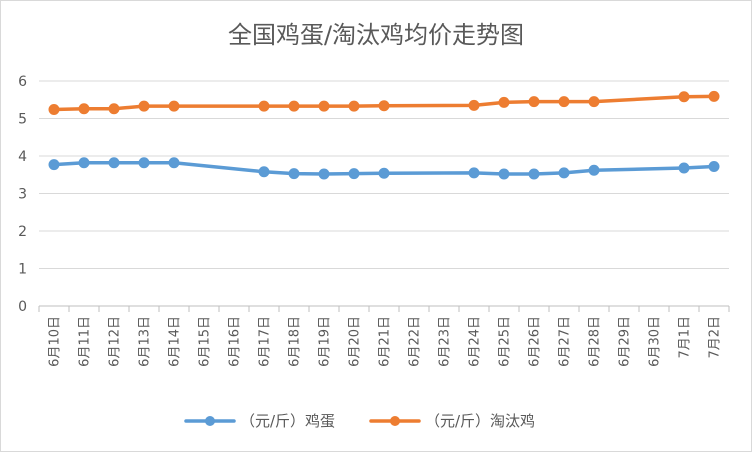  I want to click on y-tick-label: 1, so click(22, 270).